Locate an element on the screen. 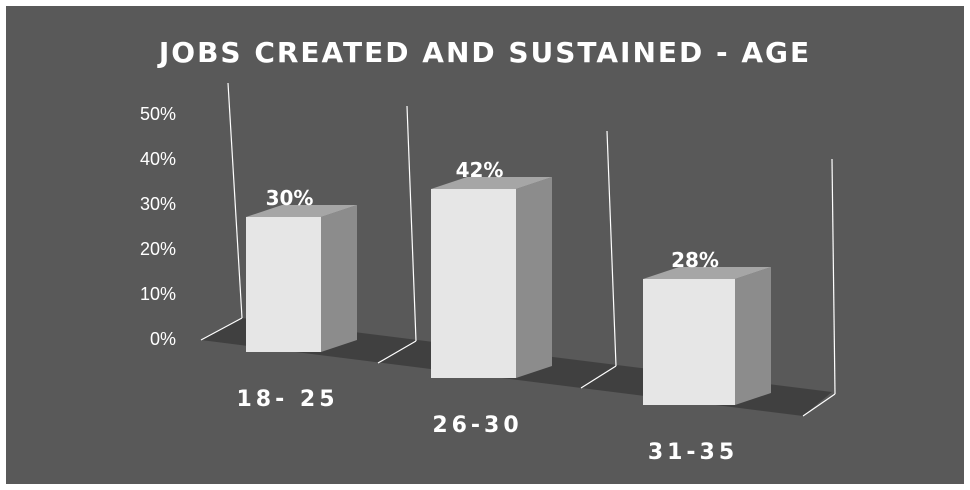  y-tick-label: 0% is located at coordinates (163, 339).